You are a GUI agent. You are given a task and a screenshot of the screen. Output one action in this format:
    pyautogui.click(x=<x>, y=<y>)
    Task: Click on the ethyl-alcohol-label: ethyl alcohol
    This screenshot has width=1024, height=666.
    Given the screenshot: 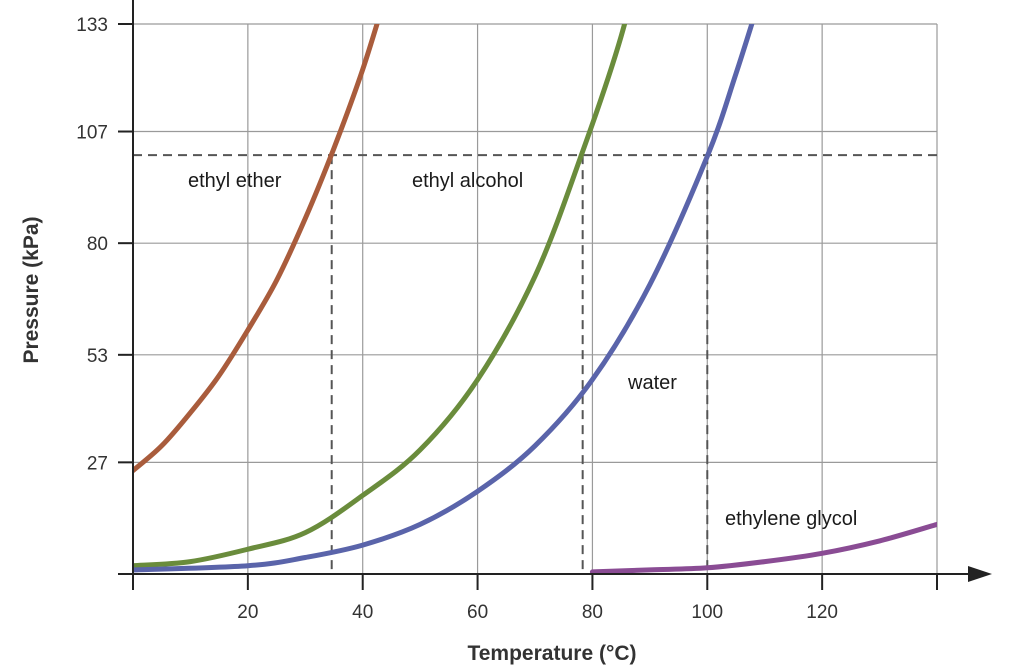 What is the action you would take?
    pyautogui.click(x=467, y=181)
    